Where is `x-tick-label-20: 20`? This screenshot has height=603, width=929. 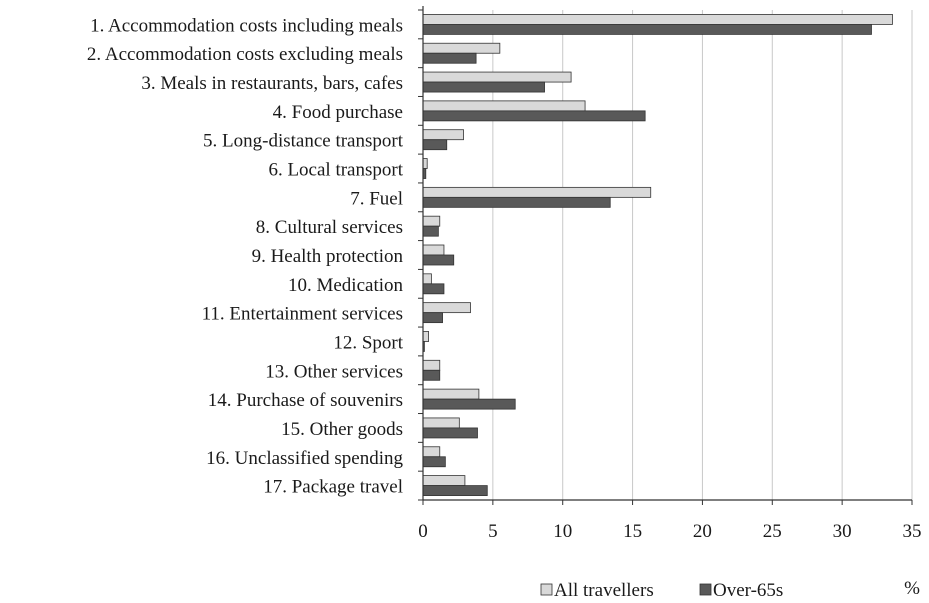 x-tick-label-20: 20 is located at coordinates (702, 531).